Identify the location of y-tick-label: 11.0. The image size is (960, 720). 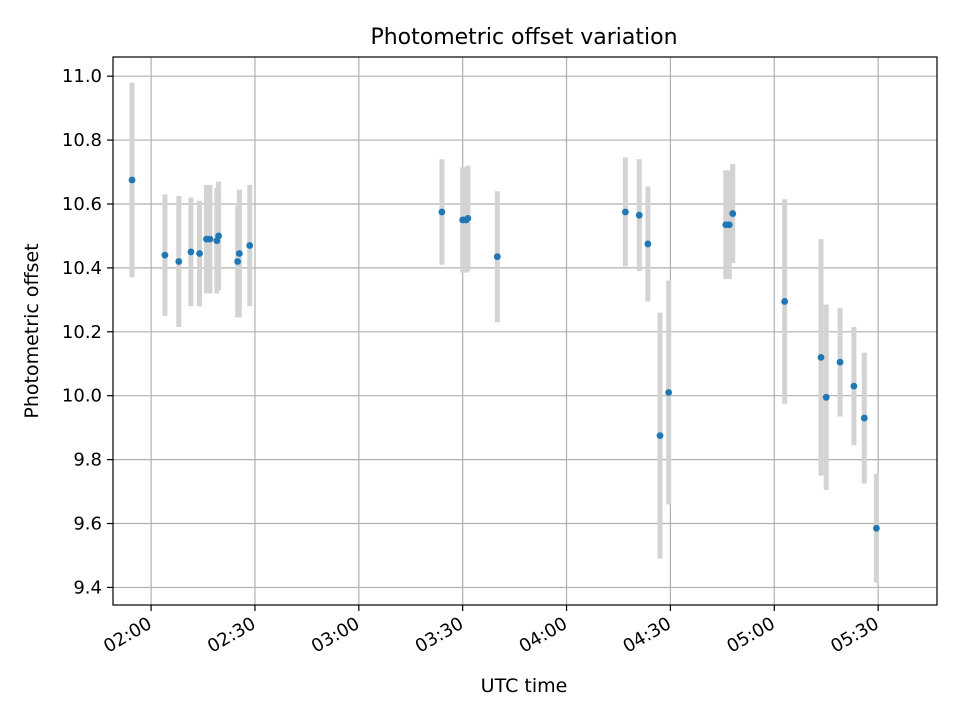
(82, 76).